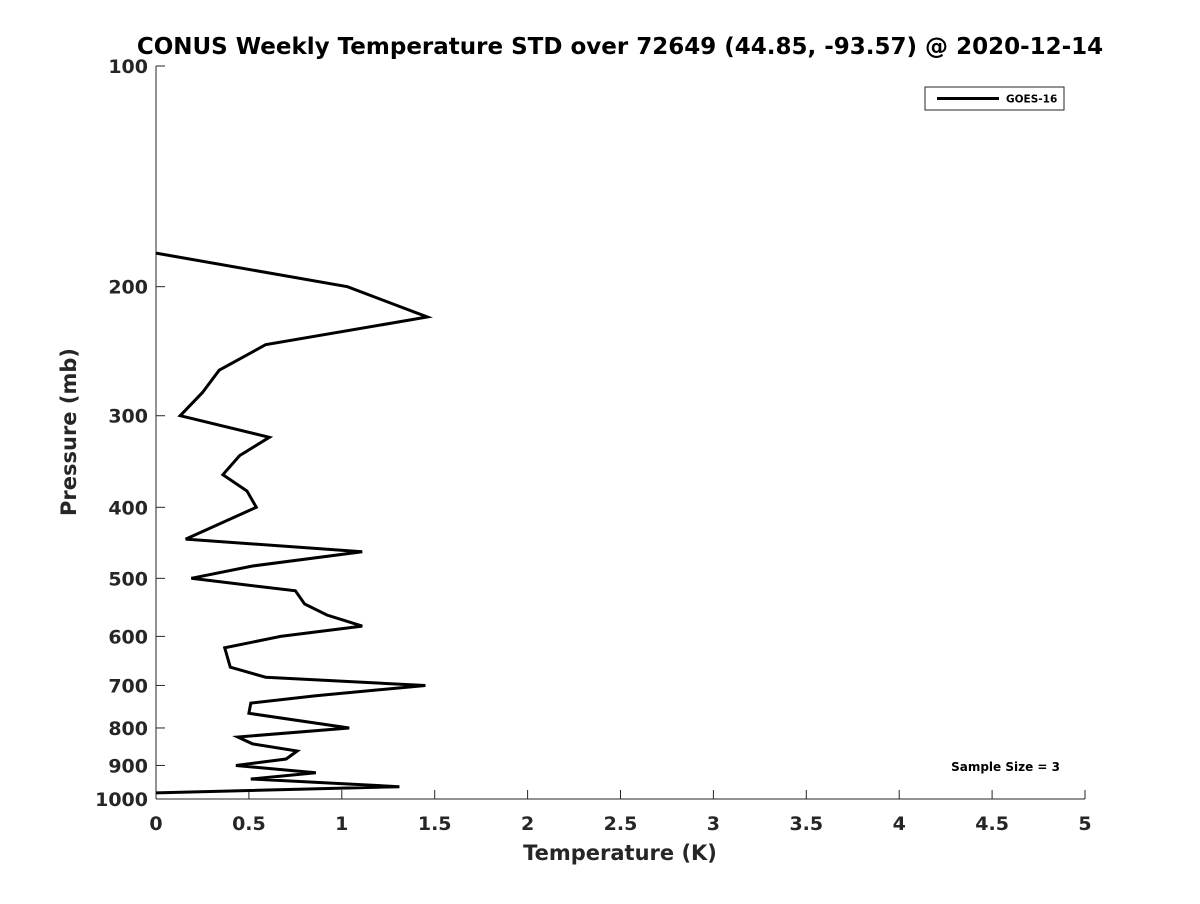  I want to click on x-tick-label: 3.5, so click(806, 824).